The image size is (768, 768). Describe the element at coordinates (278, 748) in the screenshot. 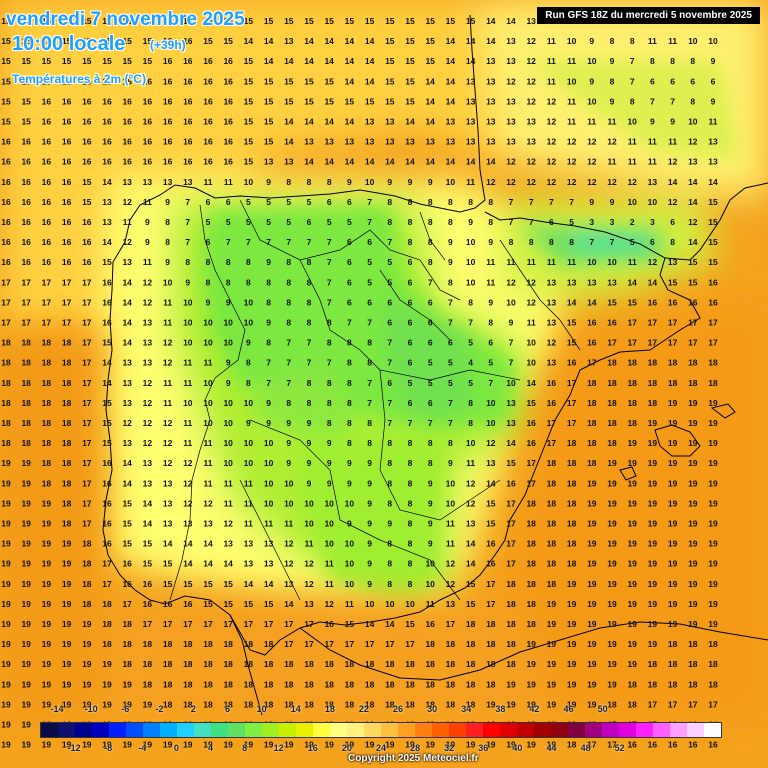

I see `scale-tick-bottom: 12` at that location.